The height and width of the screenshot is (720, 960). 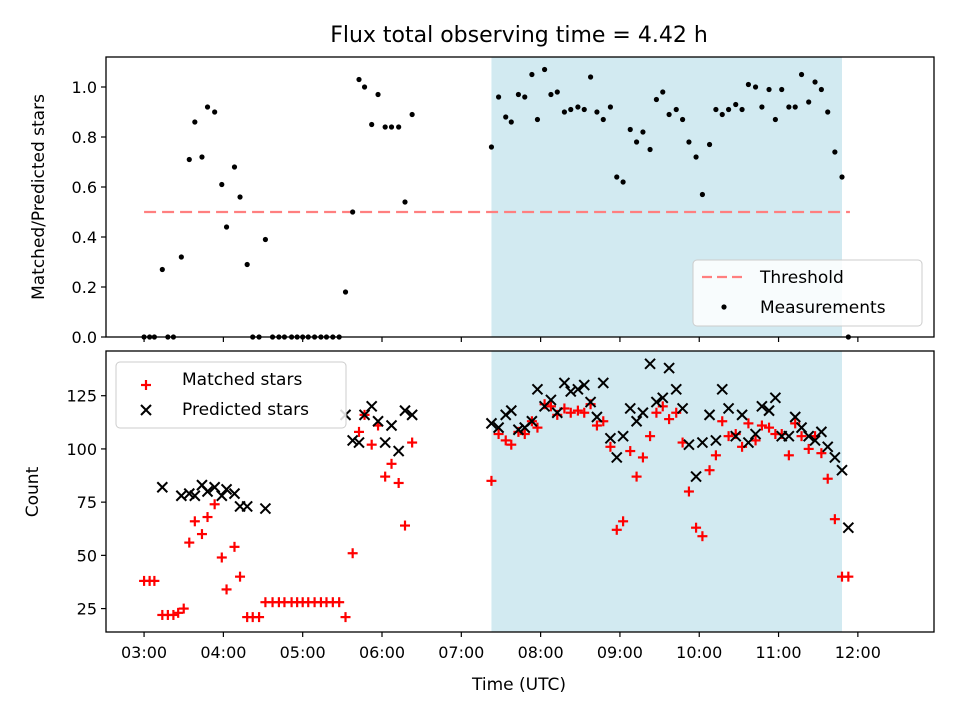 What do you see at coordinates (87, 555) in the screenshot?
I see `bottom-y-tick-label-1: 50` at bounding box center [87, 555].